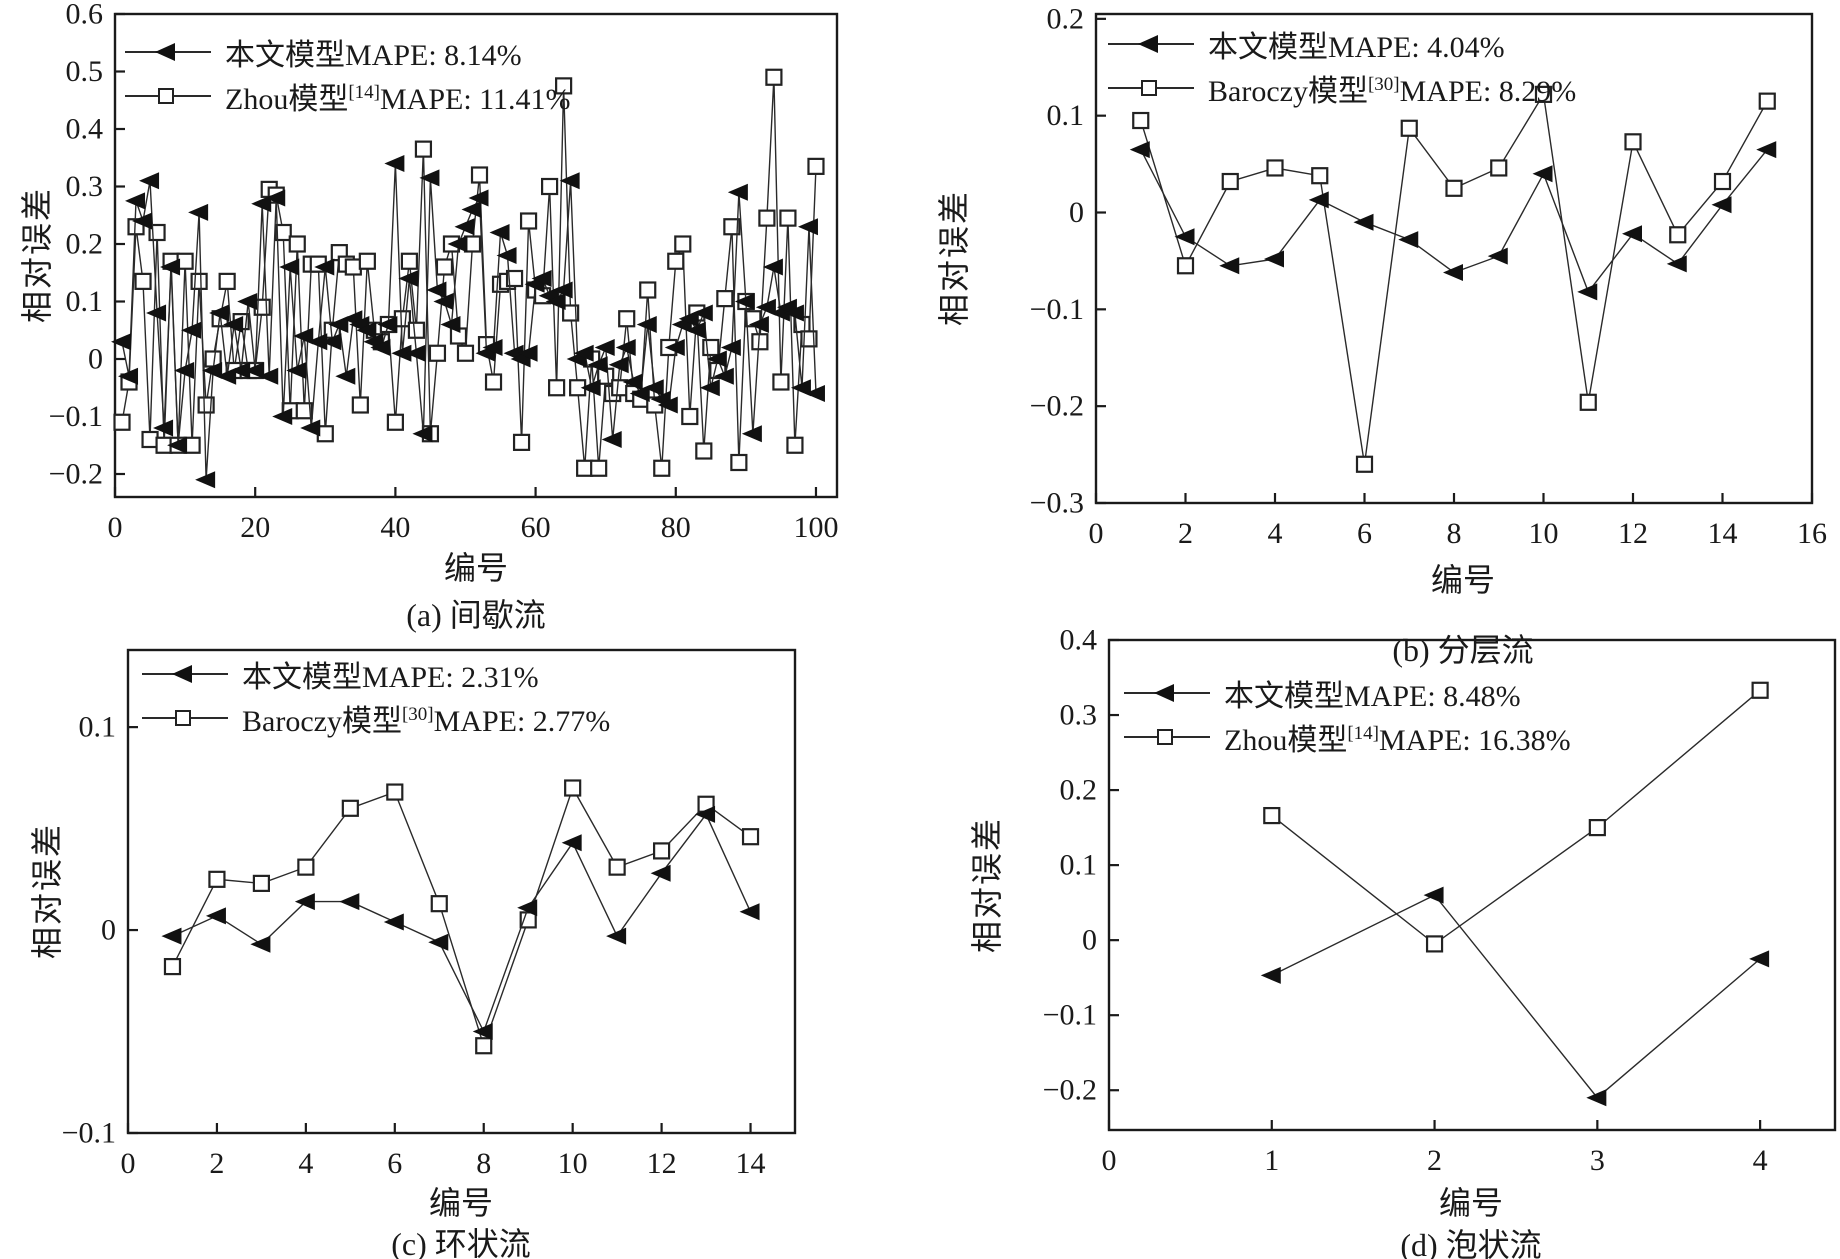  Describe the element at coordinates (461, 1242) in the screenshot. I see `panel-c-caption: (c) 环状流` at that location.